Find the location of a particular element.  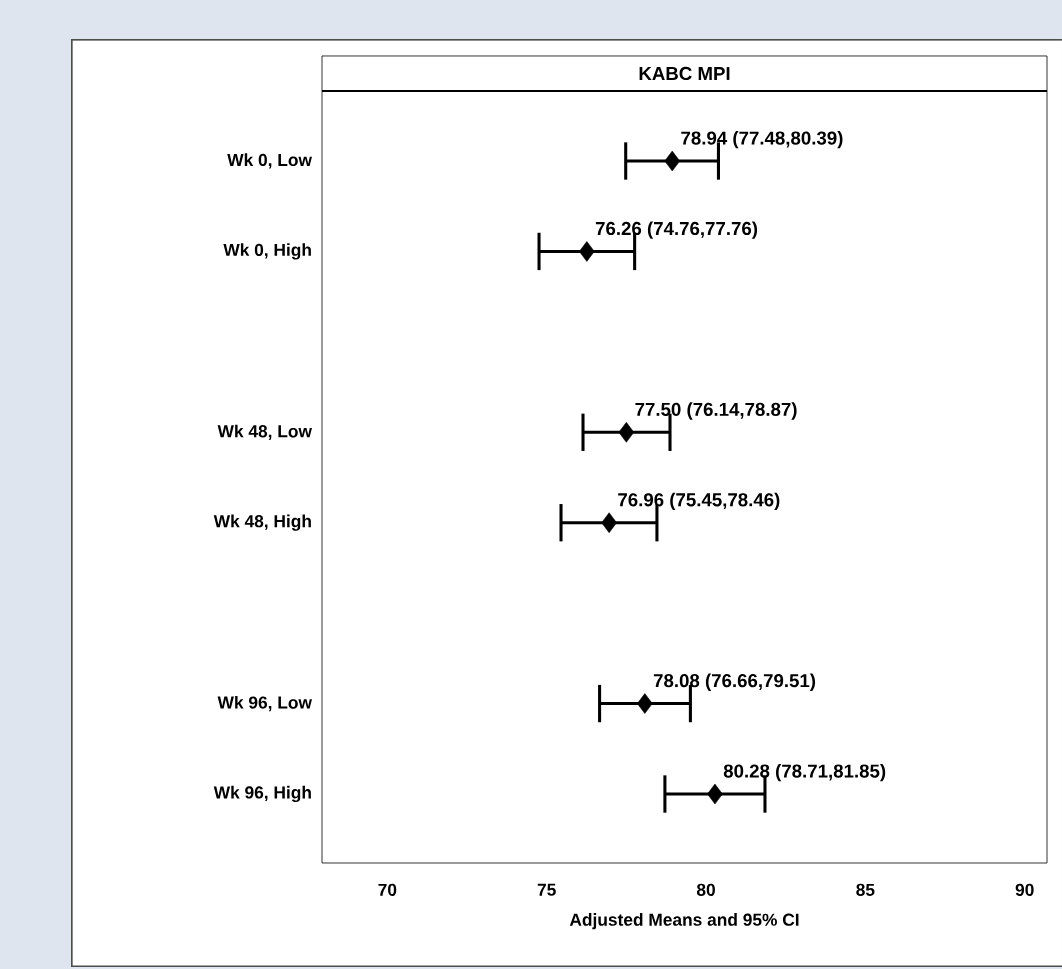

y-tick-label: Wk 96, Low is located at coordinates (264, 703).